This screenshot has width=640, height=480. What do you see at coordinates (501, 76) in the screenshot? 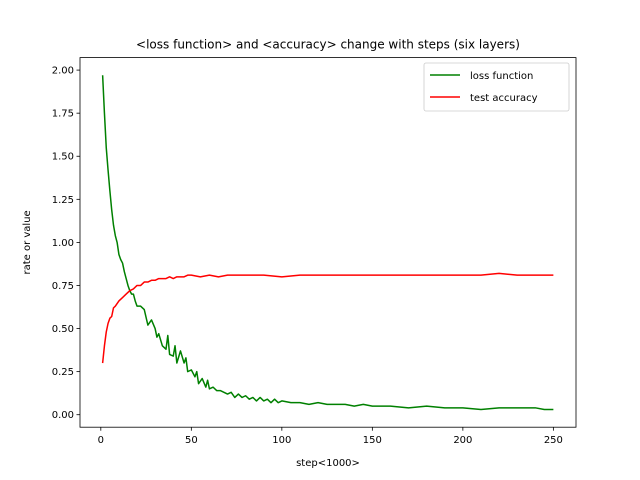
I see `legend-label-loss: loss function` at bounding box center [501, 76].